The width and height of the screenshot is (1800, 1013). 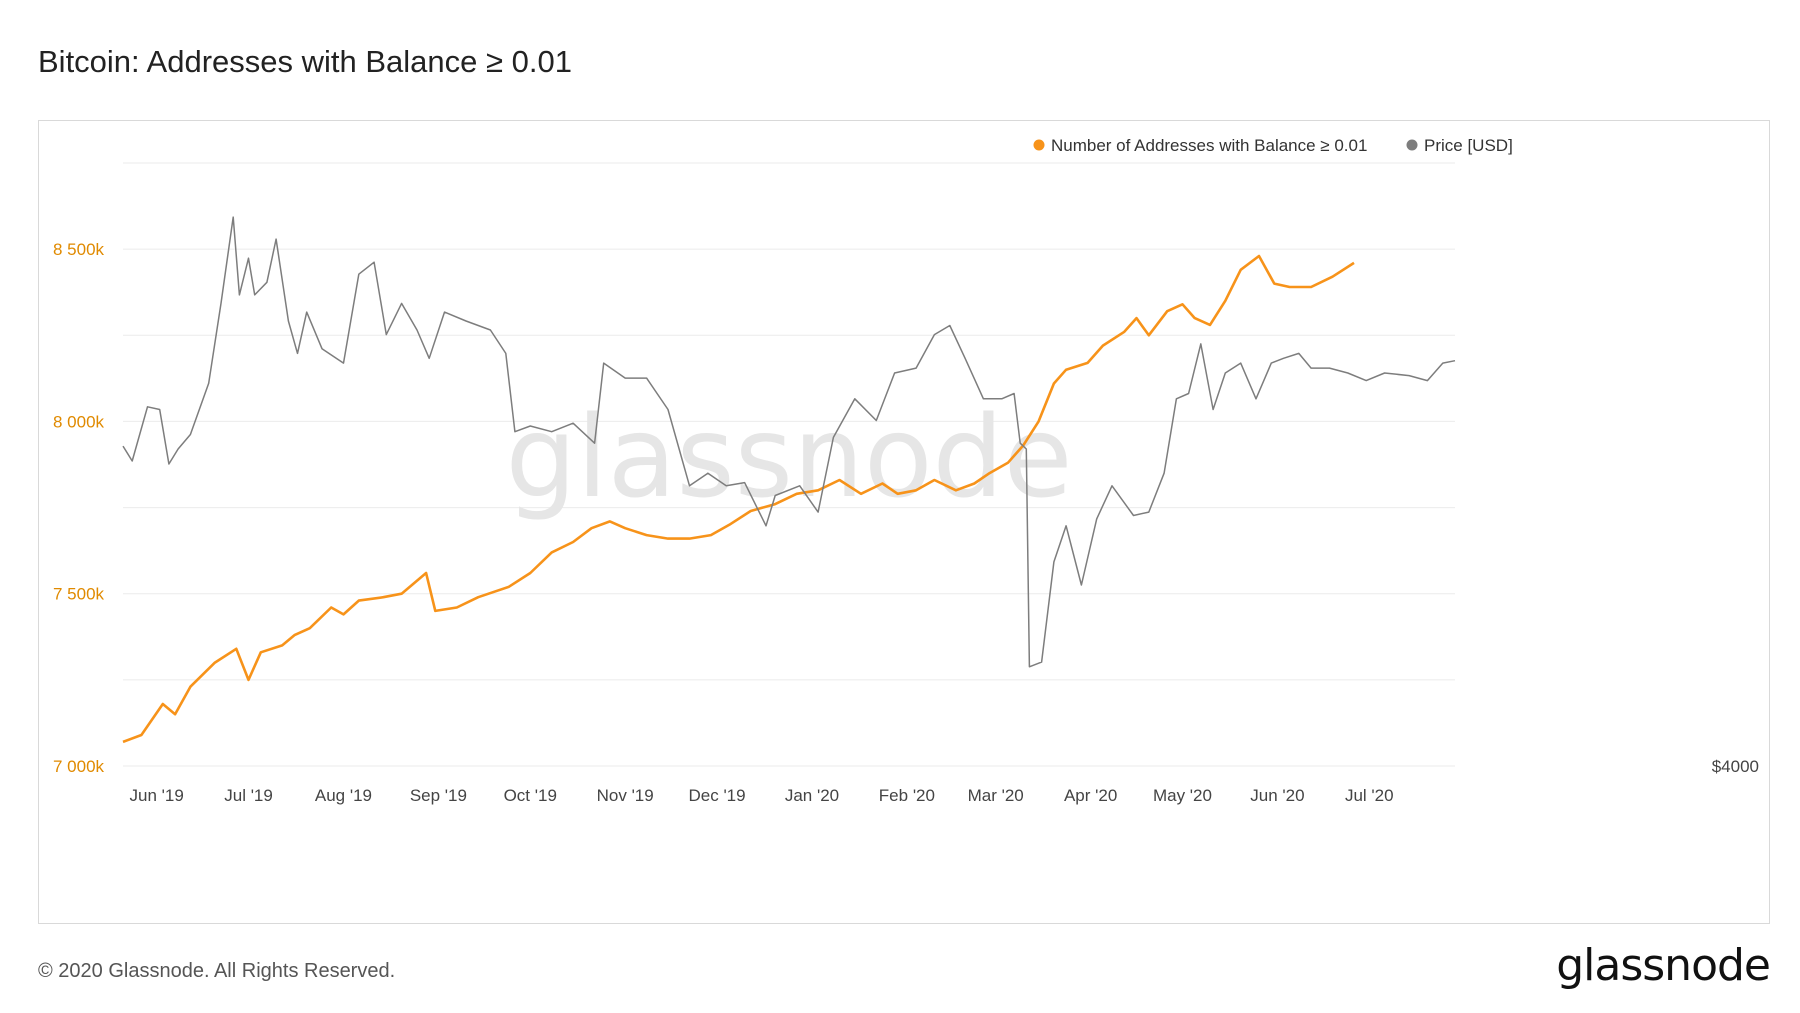 I want to click on y-left-tick-label: 8 000k, so click(x=79, y=421).